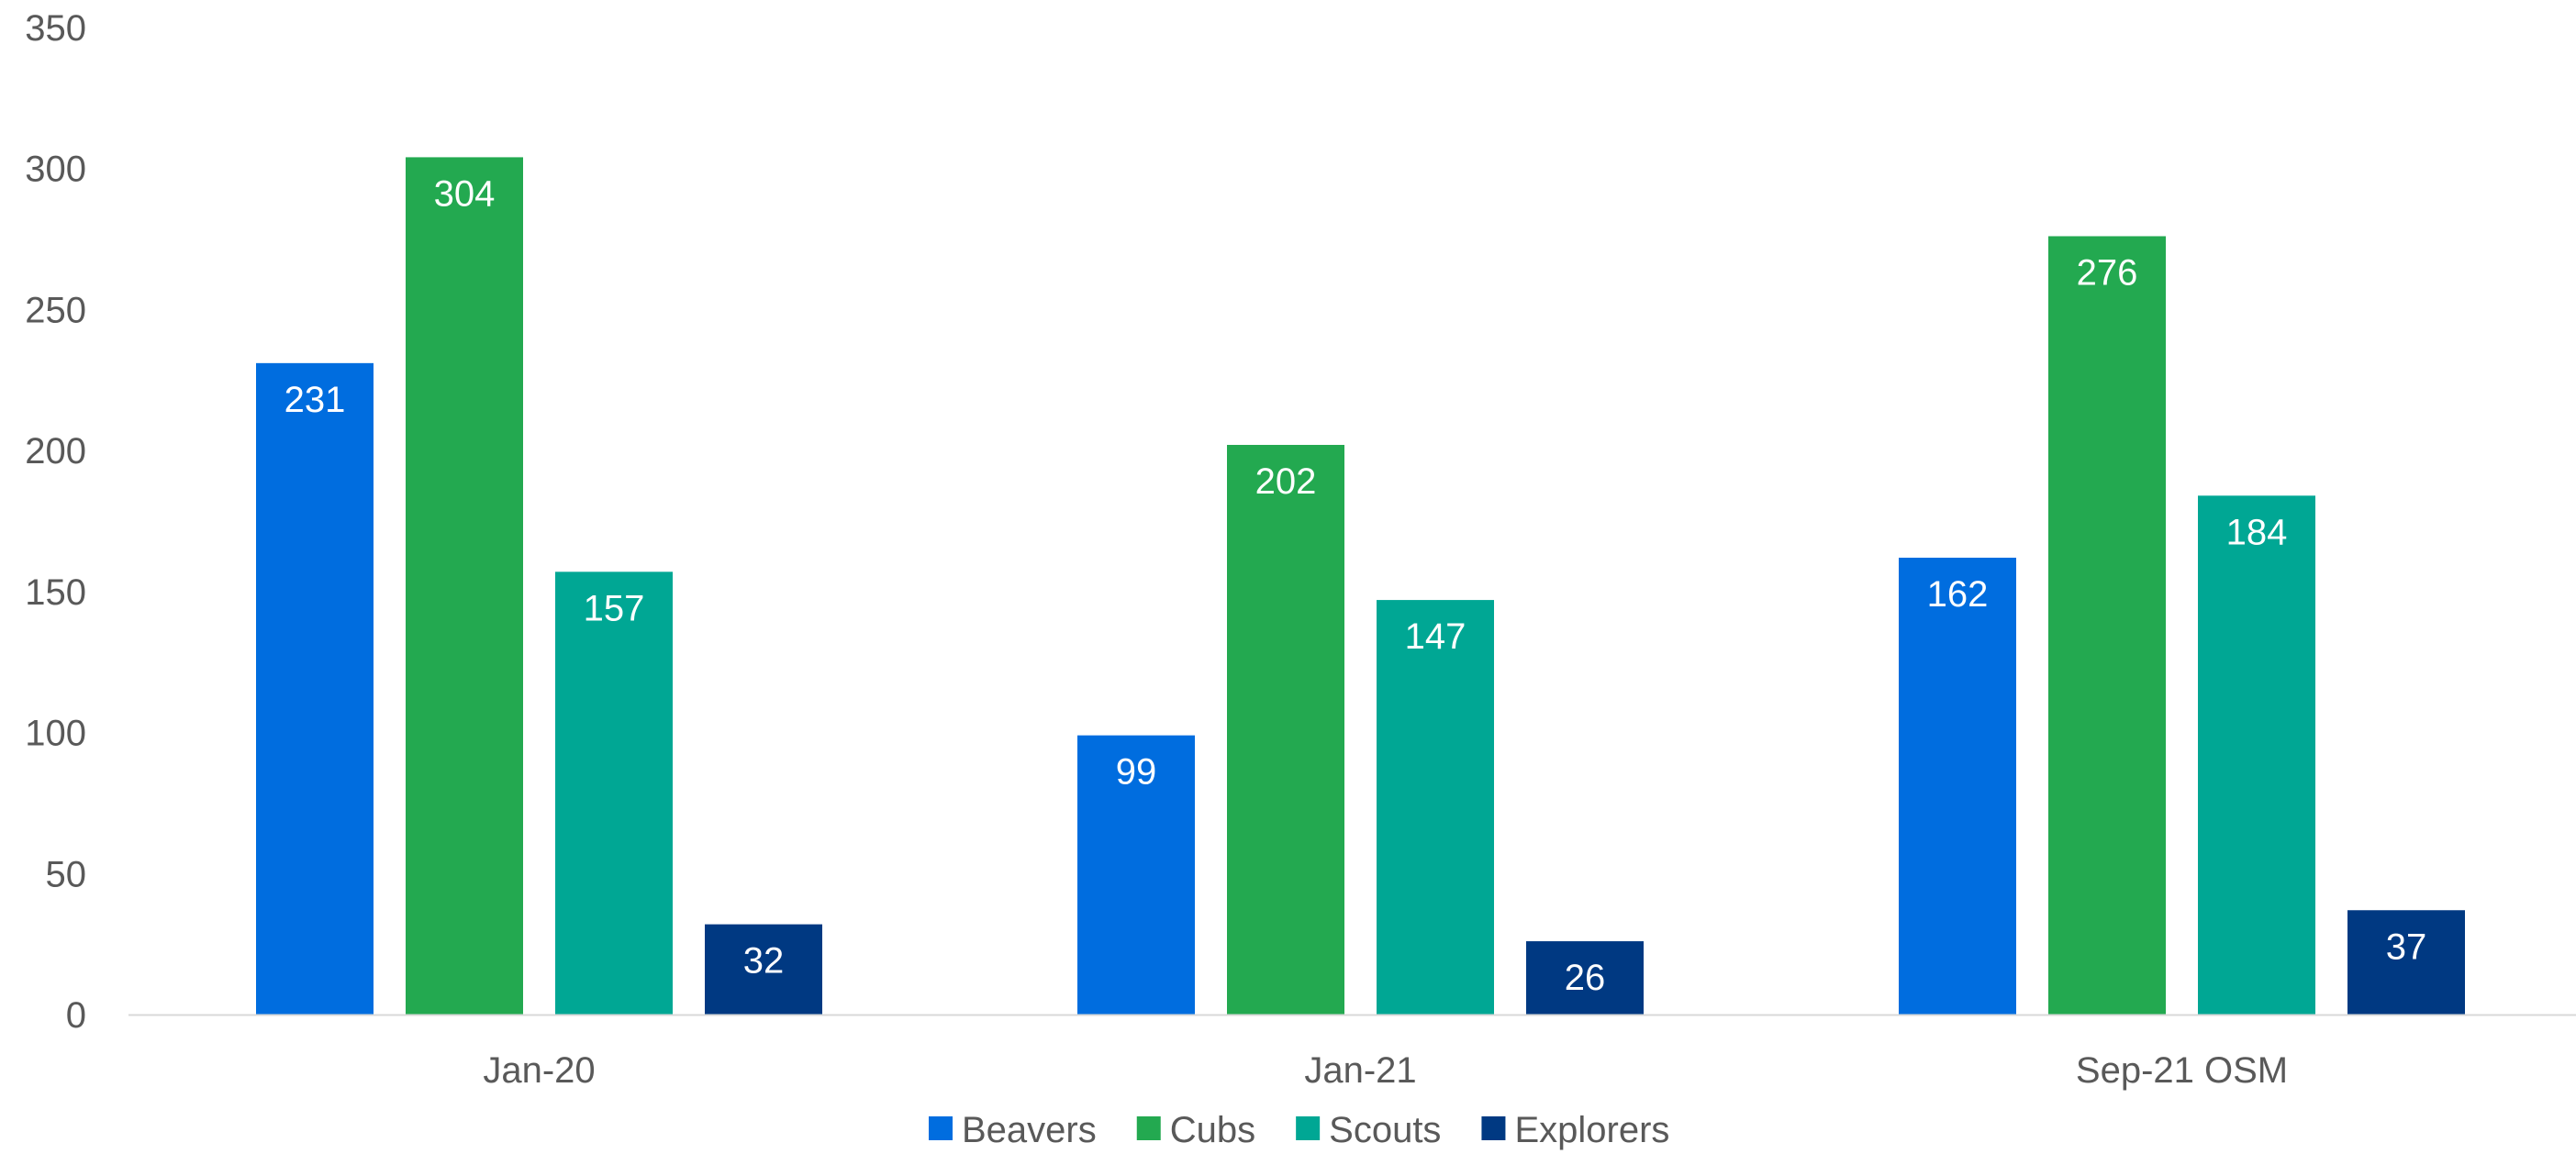 The width and height of the screenshot is (2576, 1165). I want to click on data-label: 184, so click(2257, 532).